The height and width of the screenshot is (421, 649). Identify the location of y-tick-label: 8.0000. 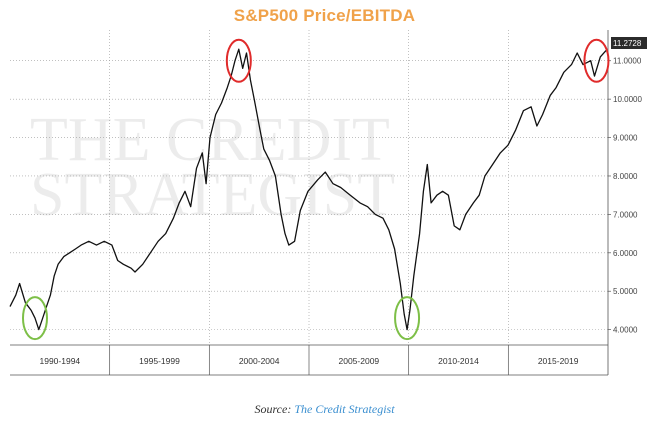
(625, 176).